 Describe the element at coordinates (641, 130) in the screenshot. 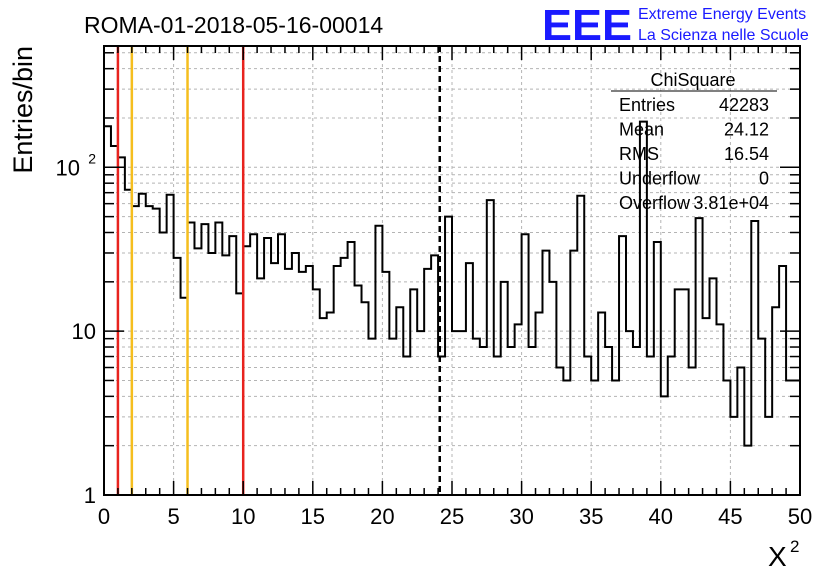

I see `stats-row-label: Mean` at that location.